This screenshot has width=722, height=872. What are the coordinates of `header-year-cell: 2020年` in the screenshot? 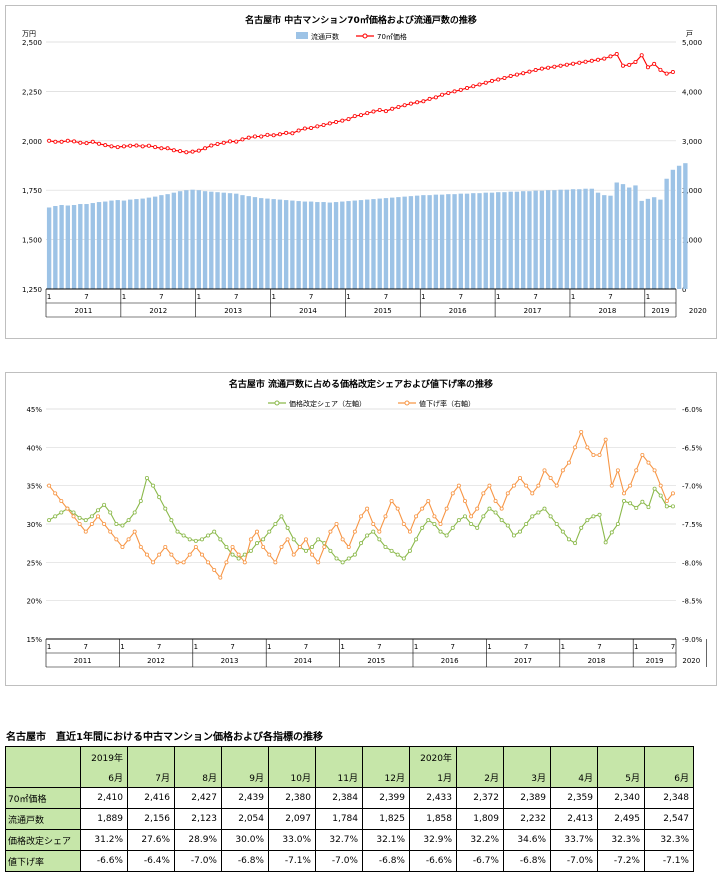 It's located at (433, 756).